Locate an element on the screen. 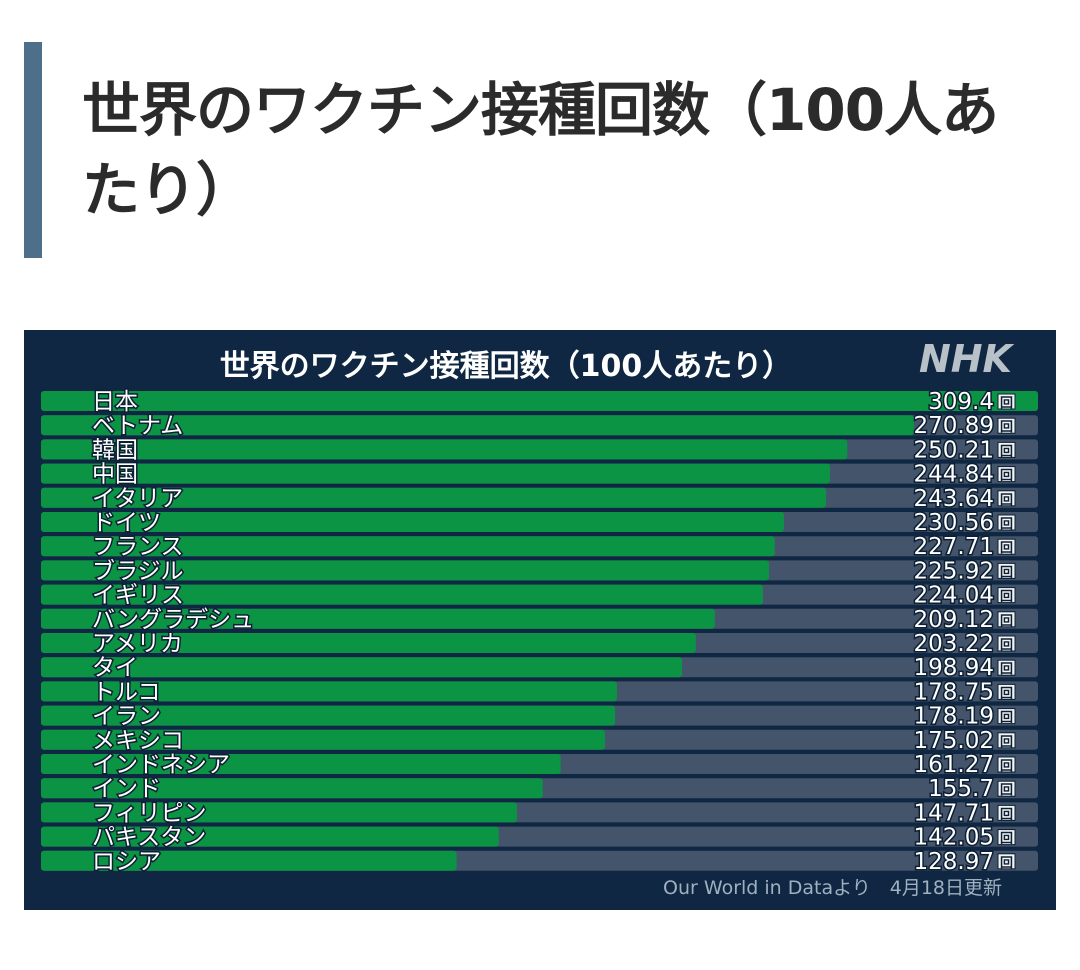  category-label: ベトナム is located at coordinates (137, 426).